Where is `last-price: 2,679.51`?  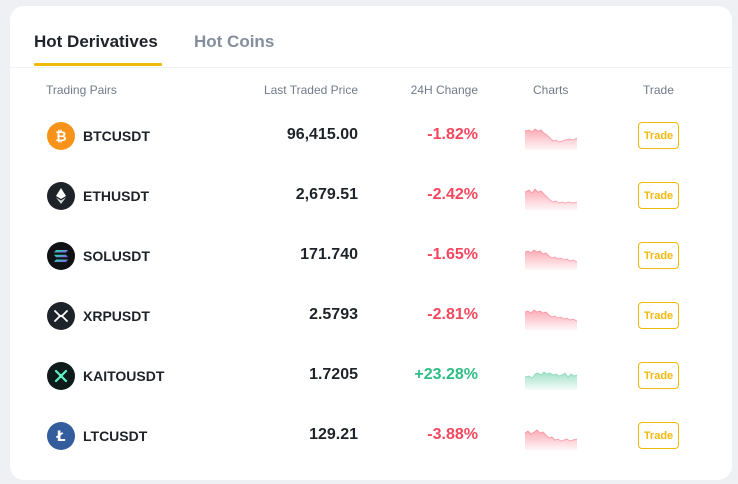 last-price: 2,679.51 is located at coordinates (326, 194).